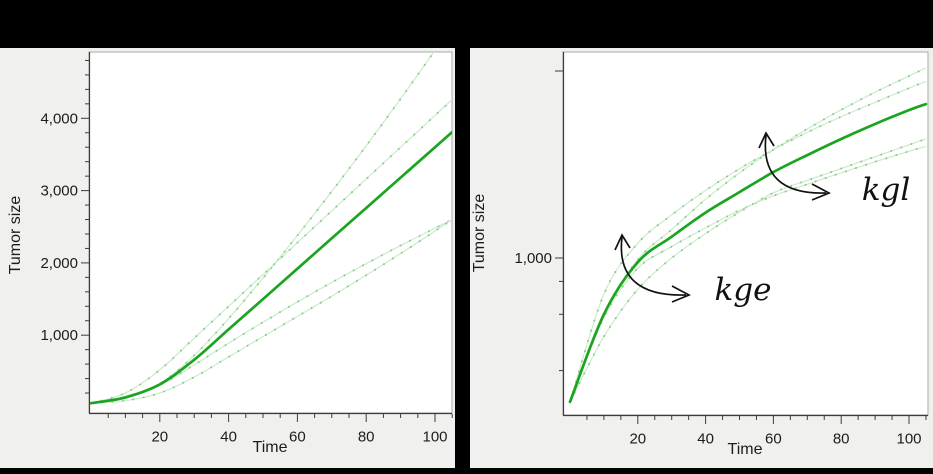  What do you see at coordinates (59, 191) in the screenshot?
I see `y-tick-label: 3,000` at bounding box center [59, 191].